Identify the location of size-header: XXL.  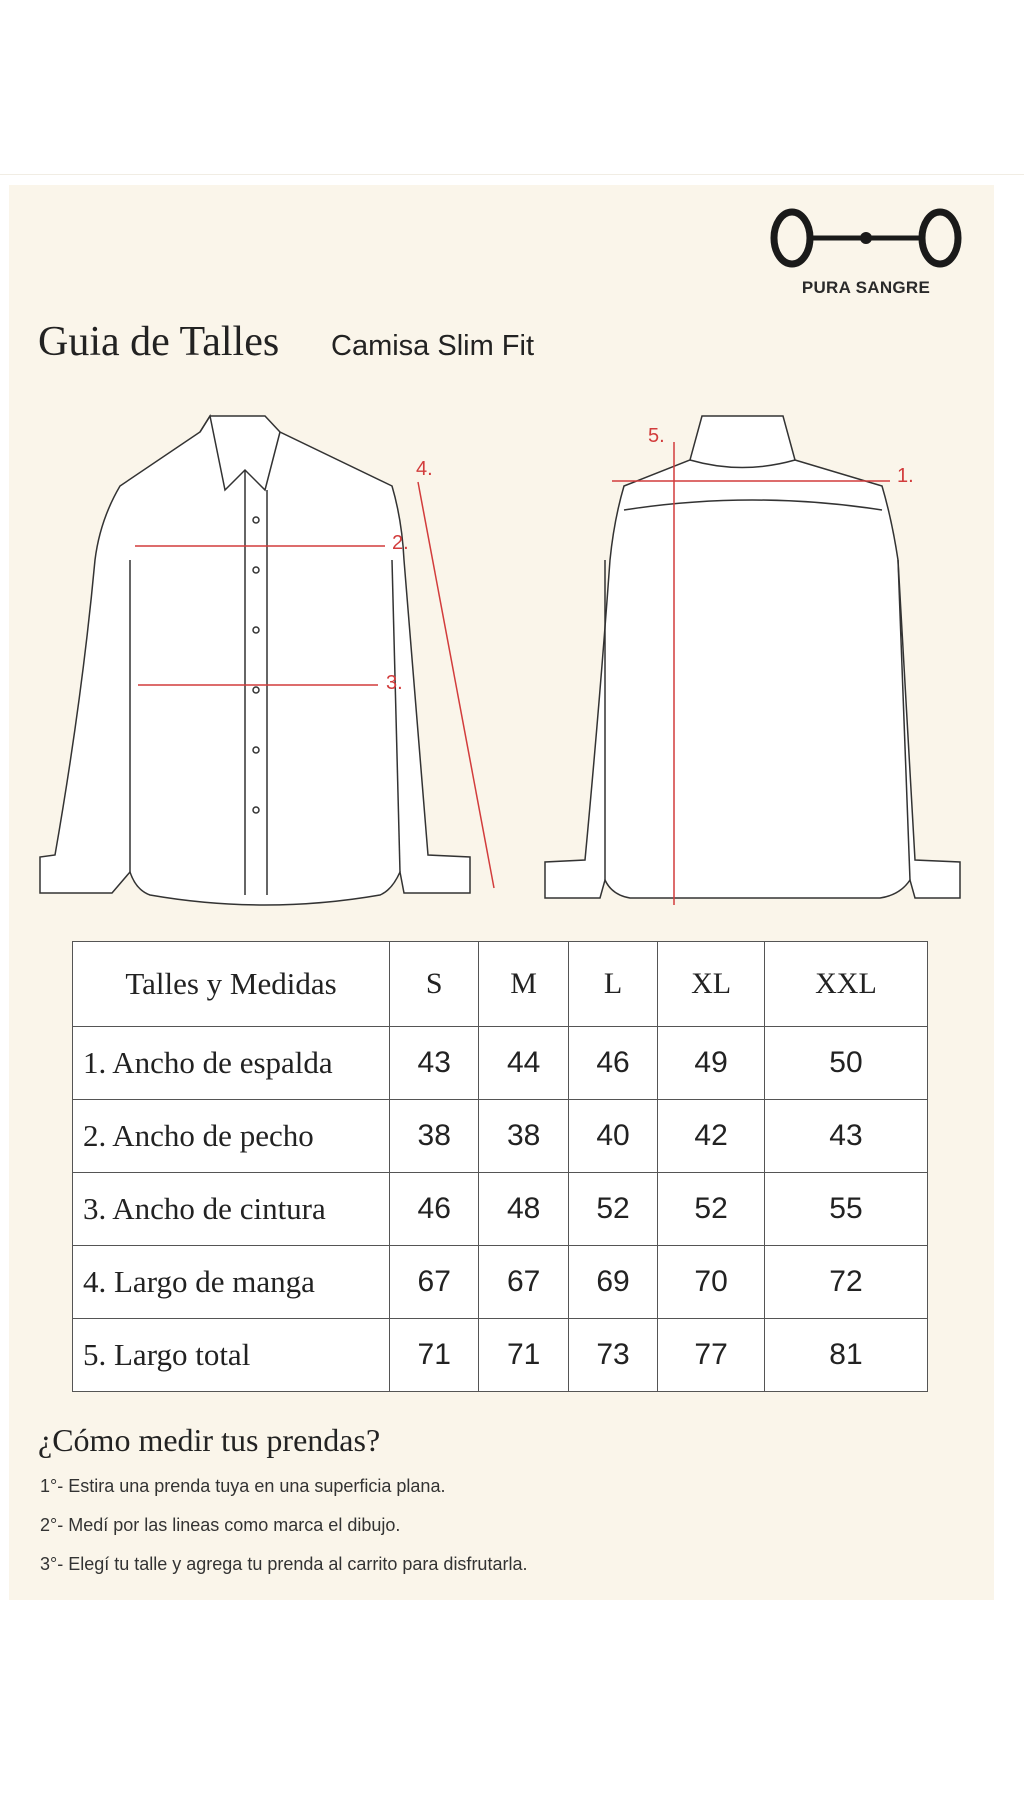
(846, 984).